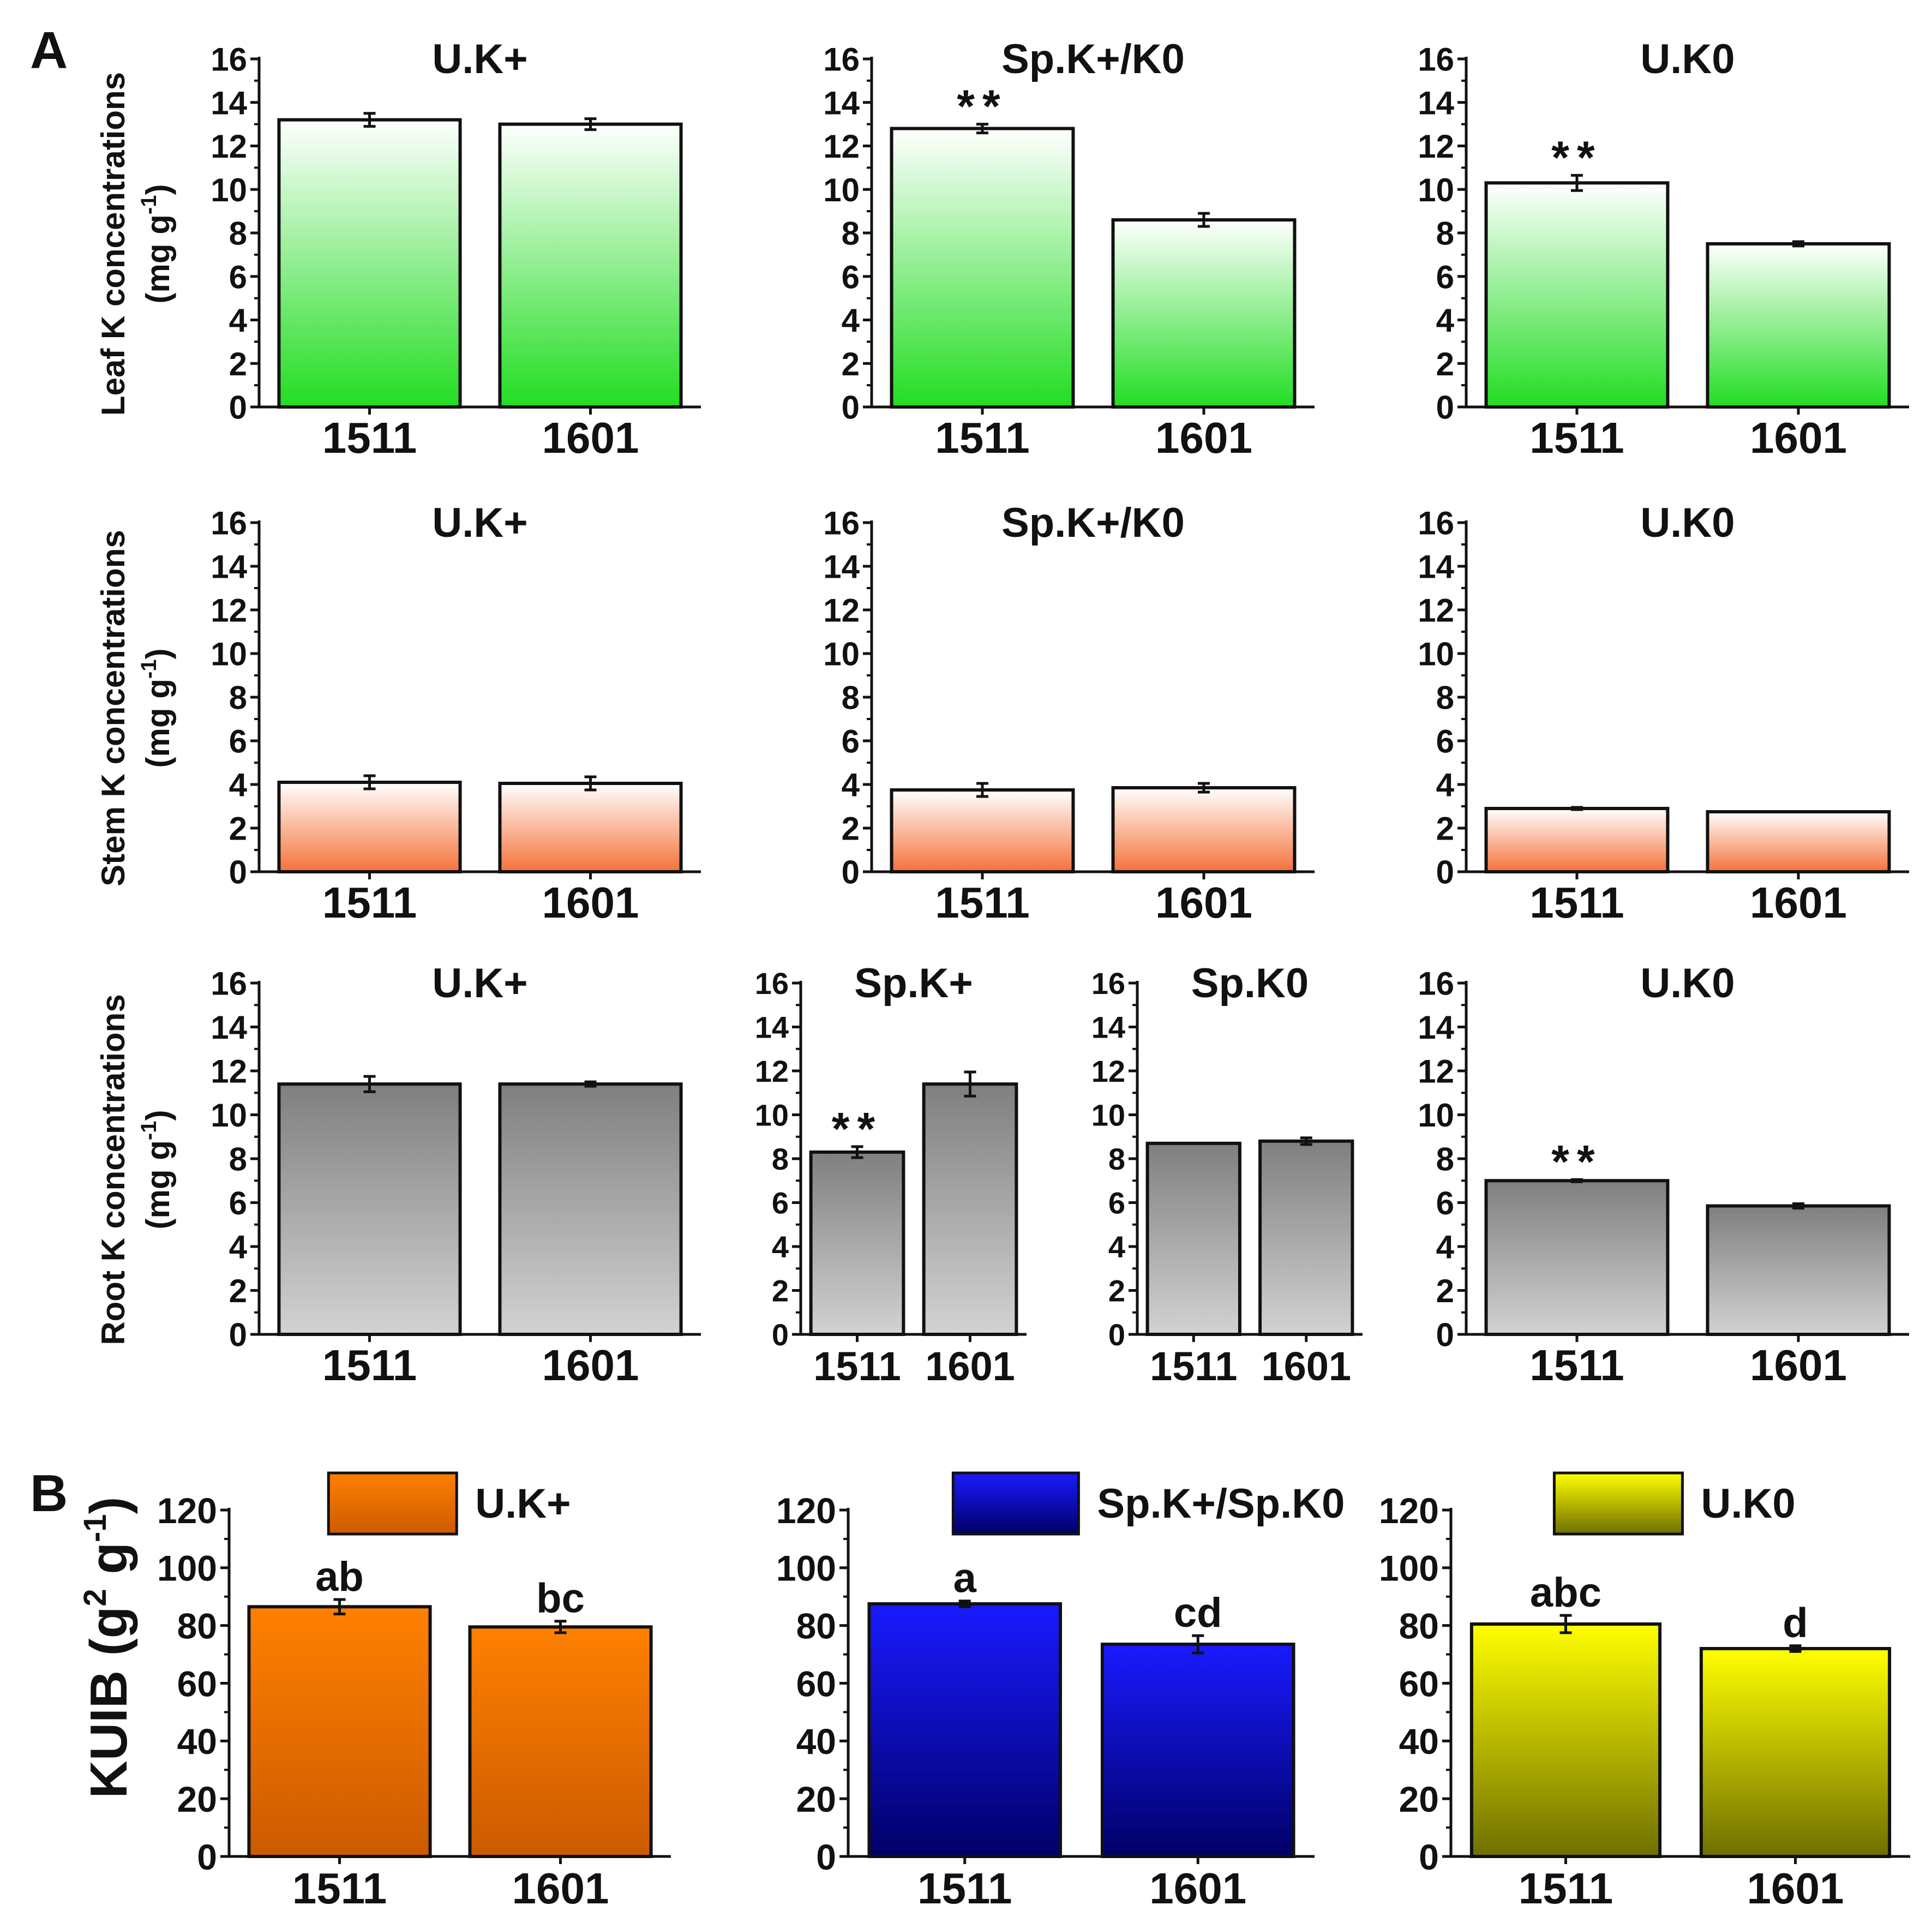 The height and width of the screenshot is (1911, 1932). I want to click on chart-title: U.K0, so click(1687, 983).